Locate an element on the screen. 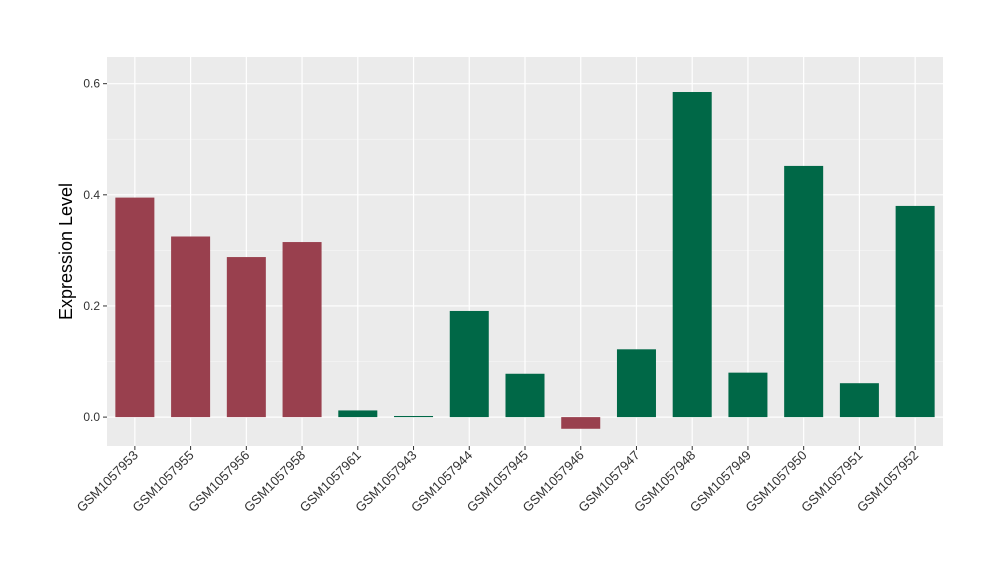 This screenshot has width=1000, height=580. bar-GSM1057945 is located at coordinates (525, 395).